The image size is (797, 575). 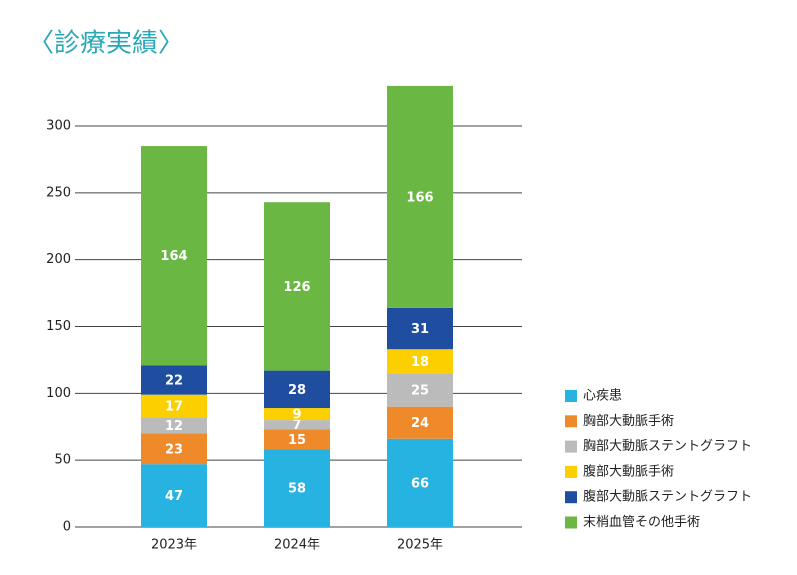 What do you see at coordinates (58, 259) in the screenshot?
I see `y-tick-label: 200` at bounding box center [58, 259].